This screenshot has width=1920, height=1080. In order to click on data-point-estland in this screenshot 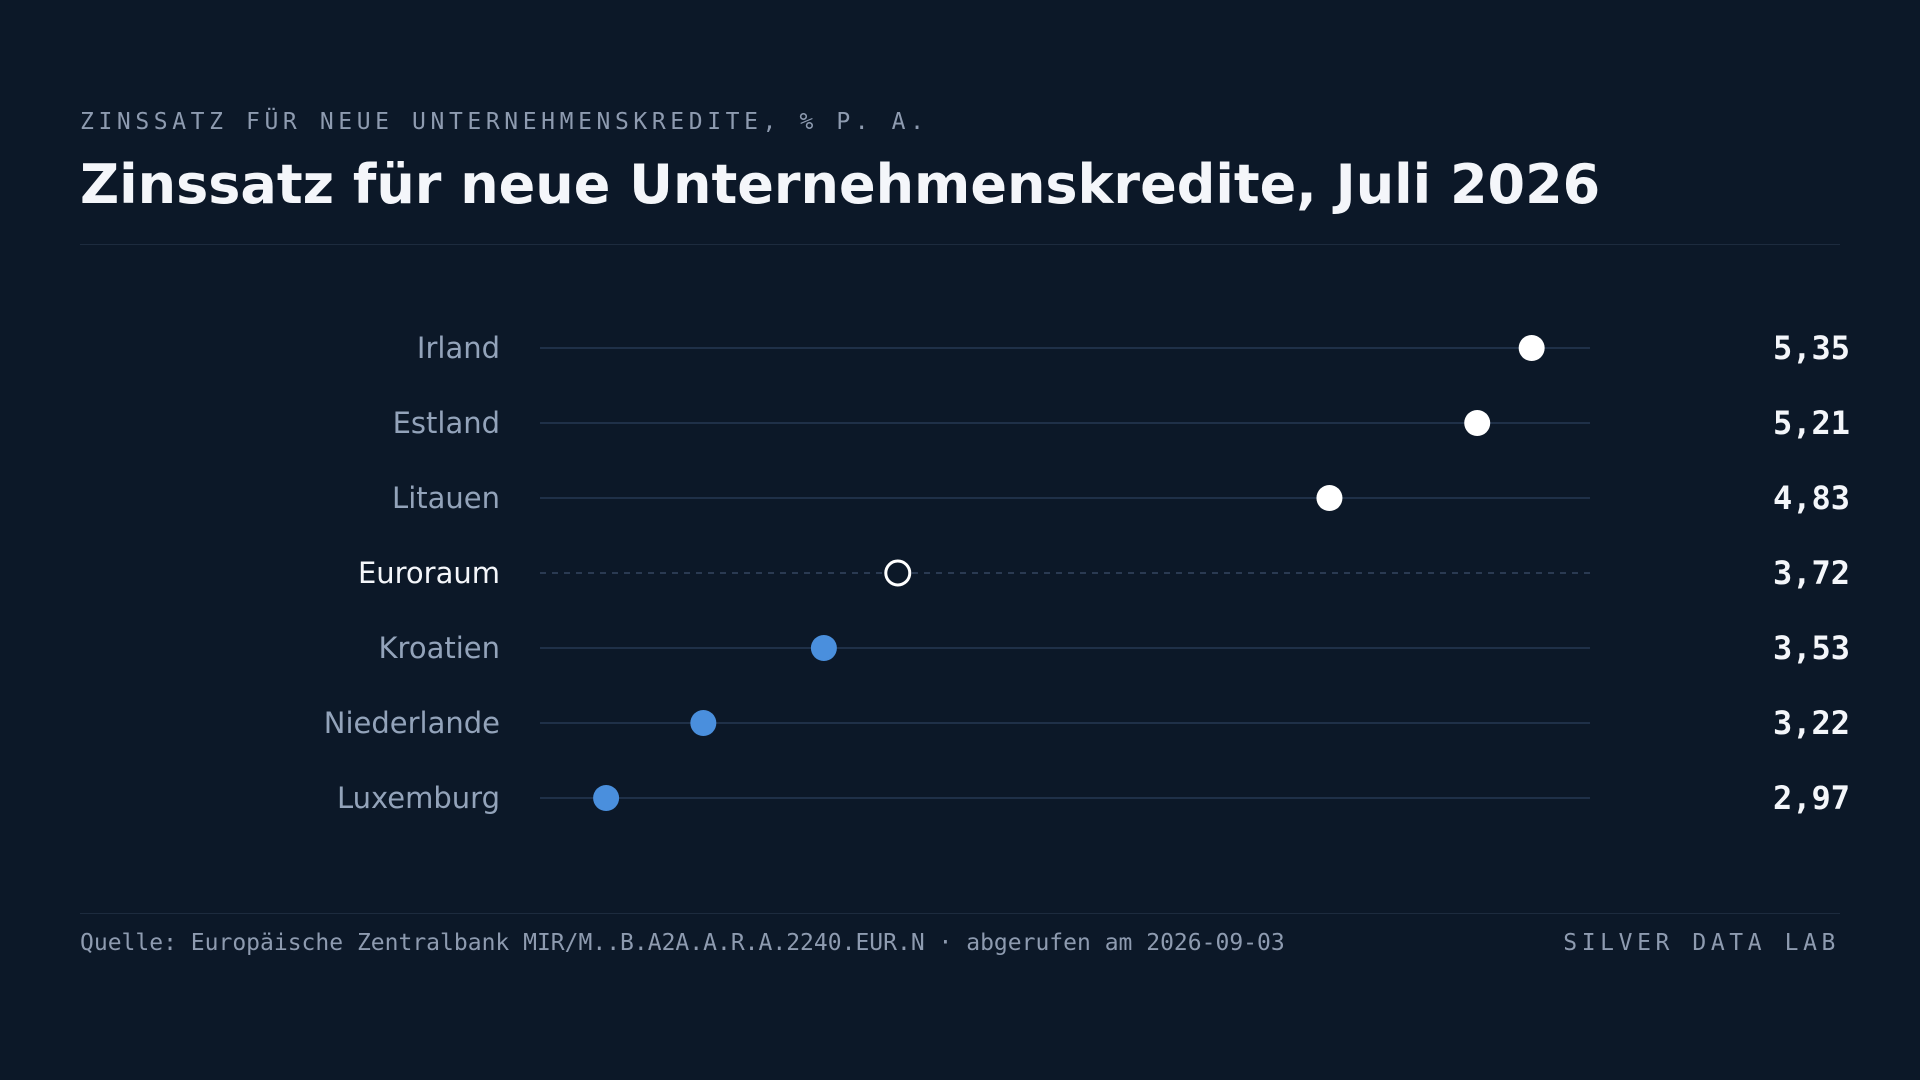, I will do `click(1477, 423)`.